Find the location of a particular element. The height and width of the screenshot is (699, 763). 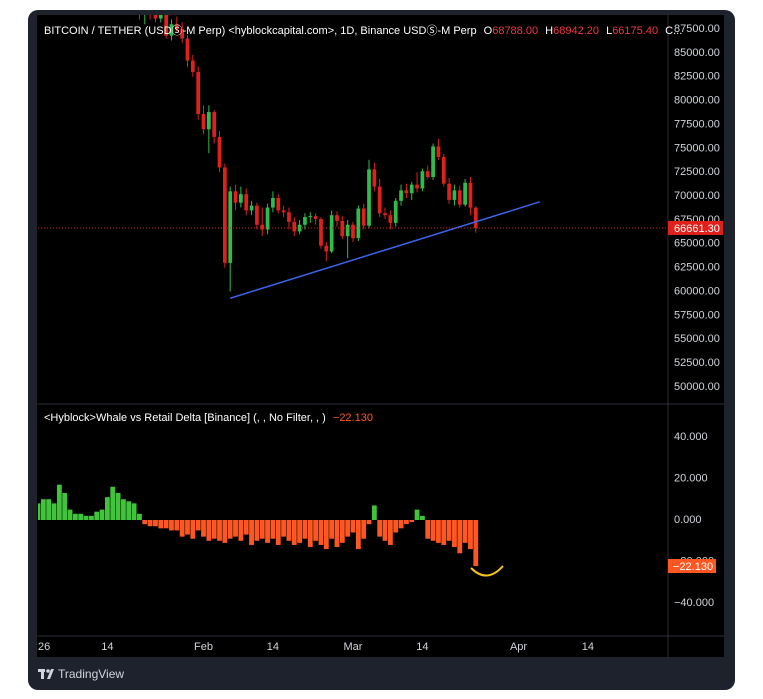

value-label-box is located at coordinates (692, 566).